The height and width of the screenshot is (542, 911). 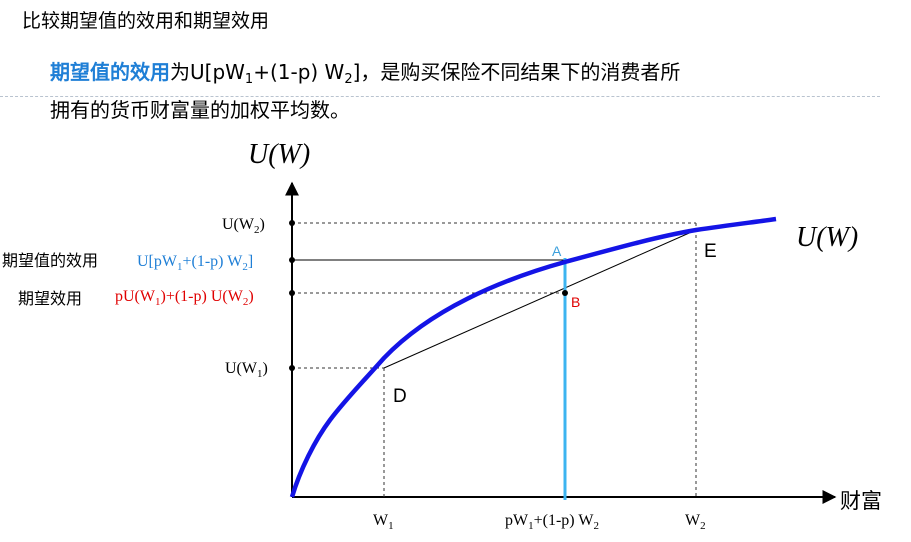 I want to click on y-axis-label: U(W), so click(x=279, y=154).